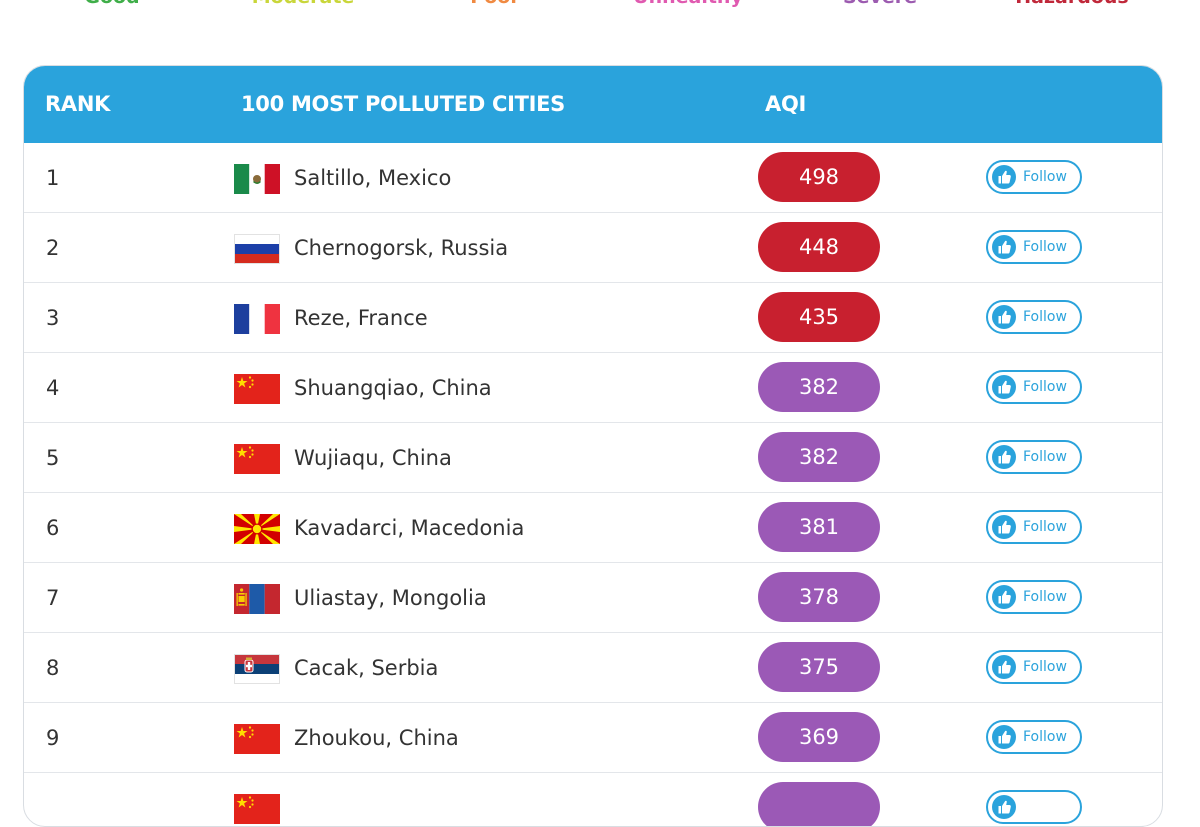  Describe the element at coordinates (593, 178) in the screenshot. I see `table-row: 1 Saltillo, Mexico 498 Follow` at that location.